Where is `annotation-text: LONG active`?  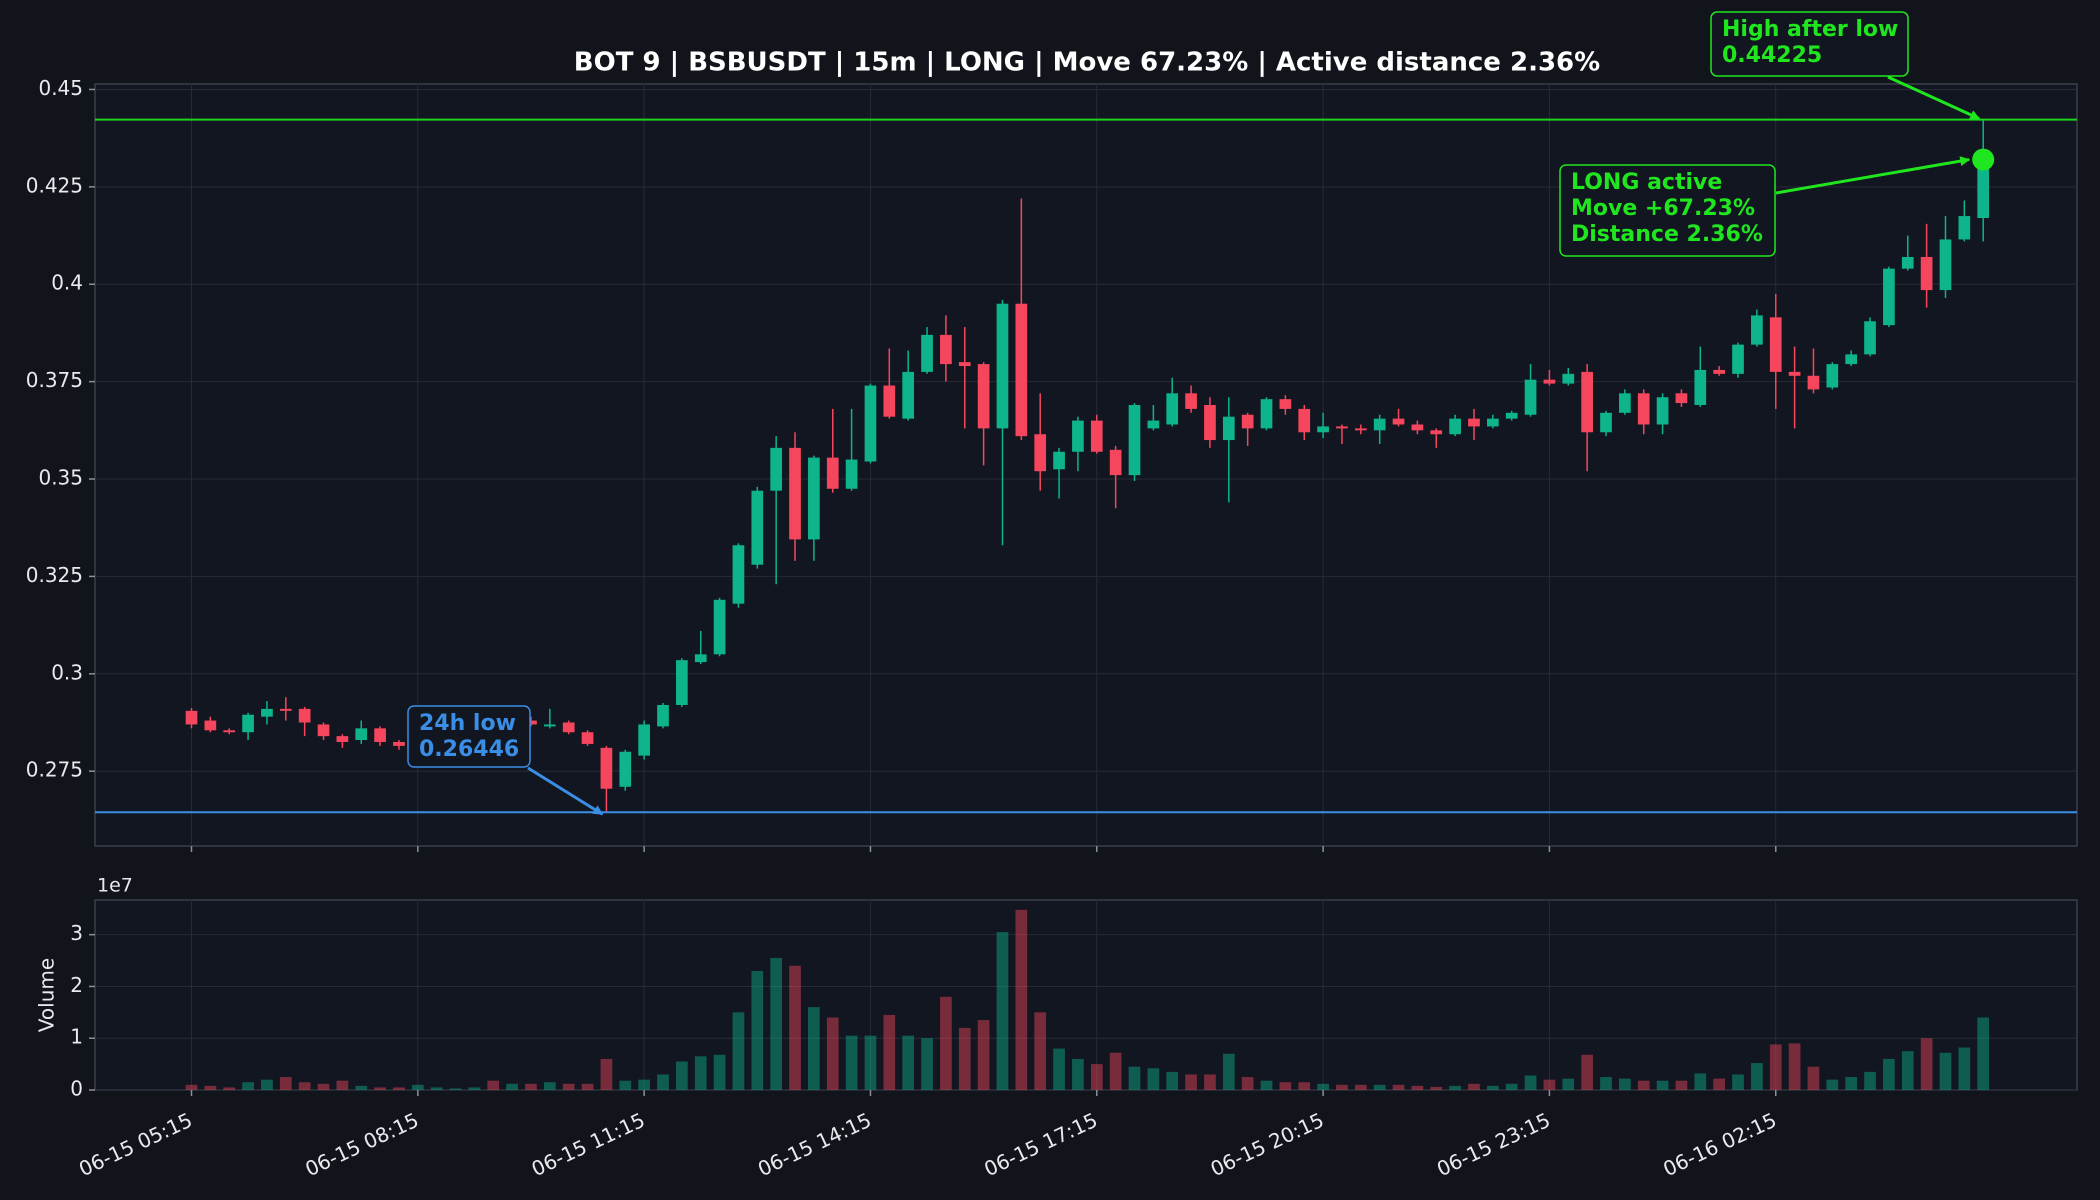 annotation-text: LONG active is located at coordinates (1646, 182).